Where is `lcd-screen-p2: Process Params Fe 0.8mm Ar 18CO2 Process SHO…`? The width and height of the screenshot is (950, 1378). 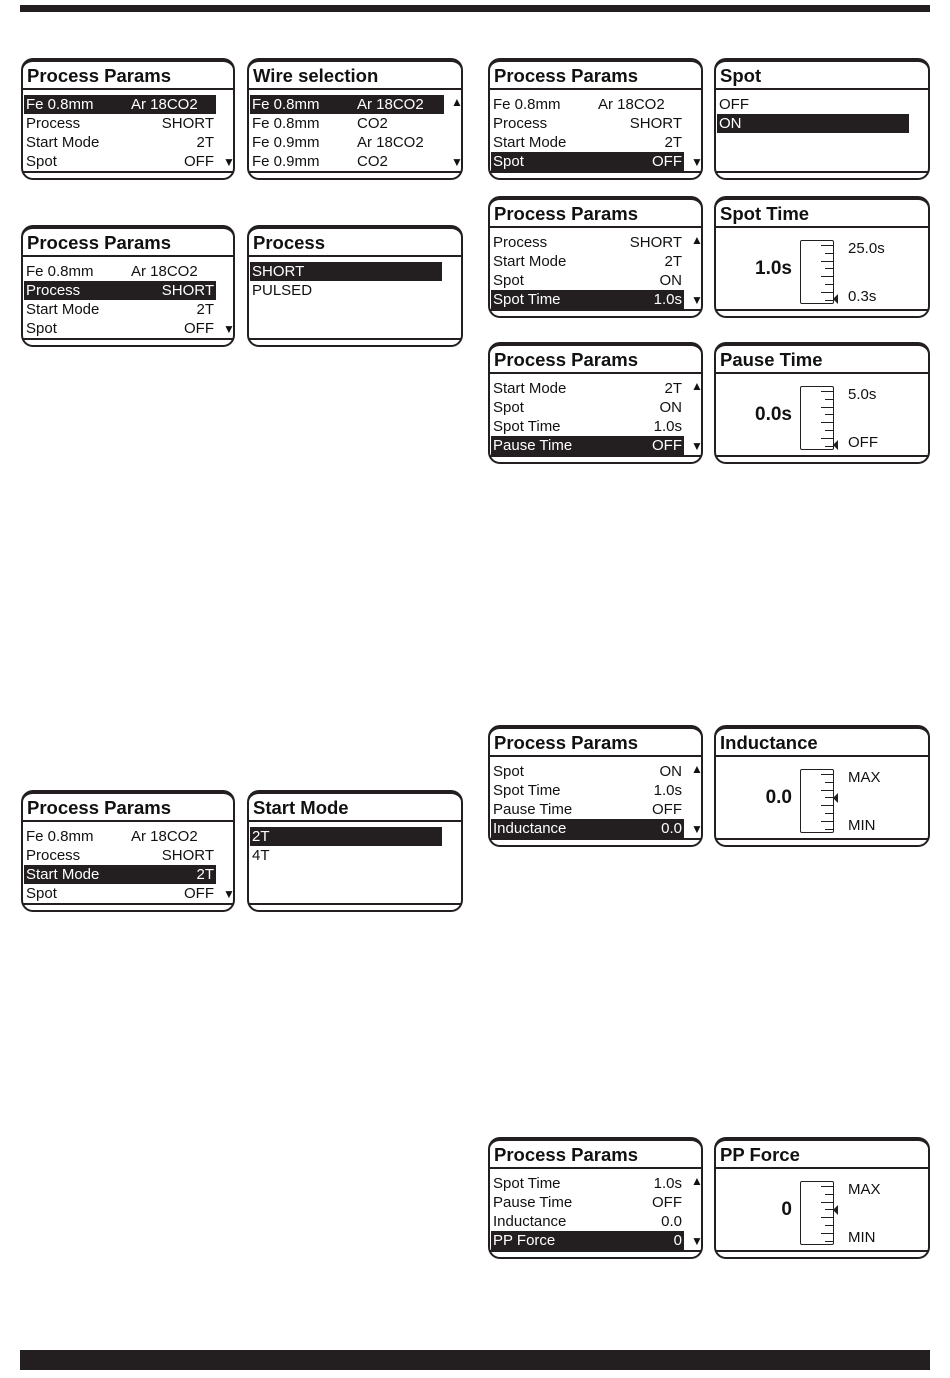 lcd-screen-p2: Process Params Fe 0.8mm Ar 18CO2 Process SHO… is located at coordinates (128, 286).